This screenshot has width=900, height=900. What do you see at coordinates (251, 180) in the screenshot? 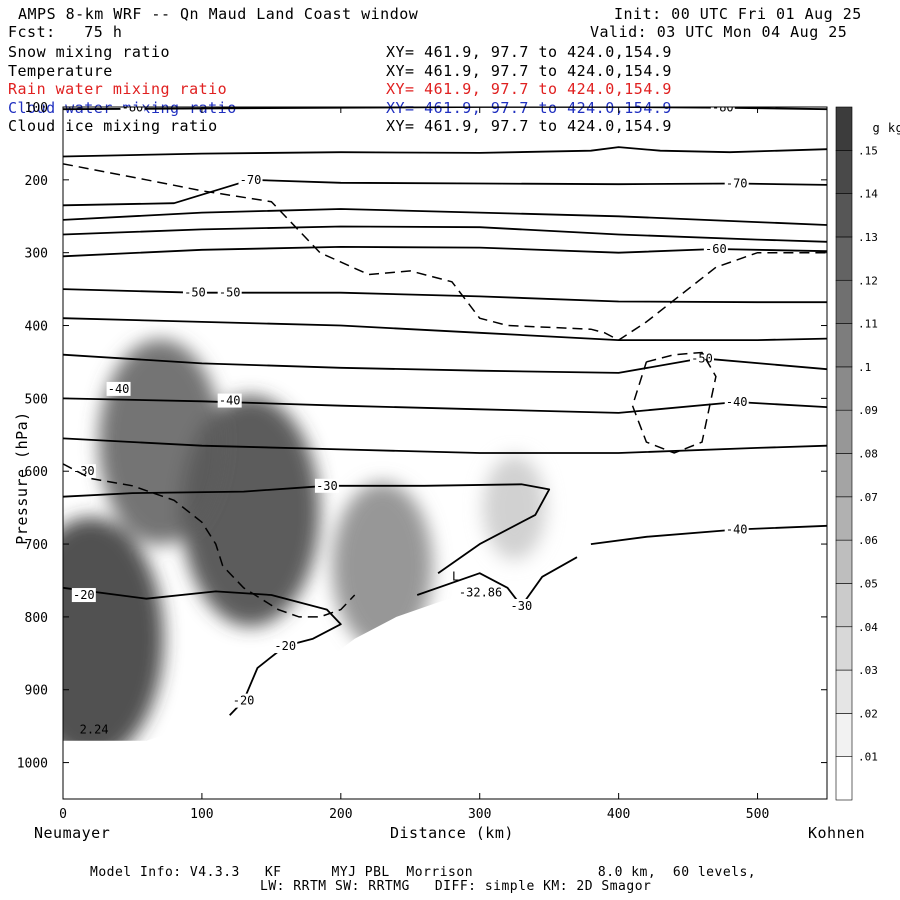
I see `contour-label: -70` at bounding box center [251, 180].